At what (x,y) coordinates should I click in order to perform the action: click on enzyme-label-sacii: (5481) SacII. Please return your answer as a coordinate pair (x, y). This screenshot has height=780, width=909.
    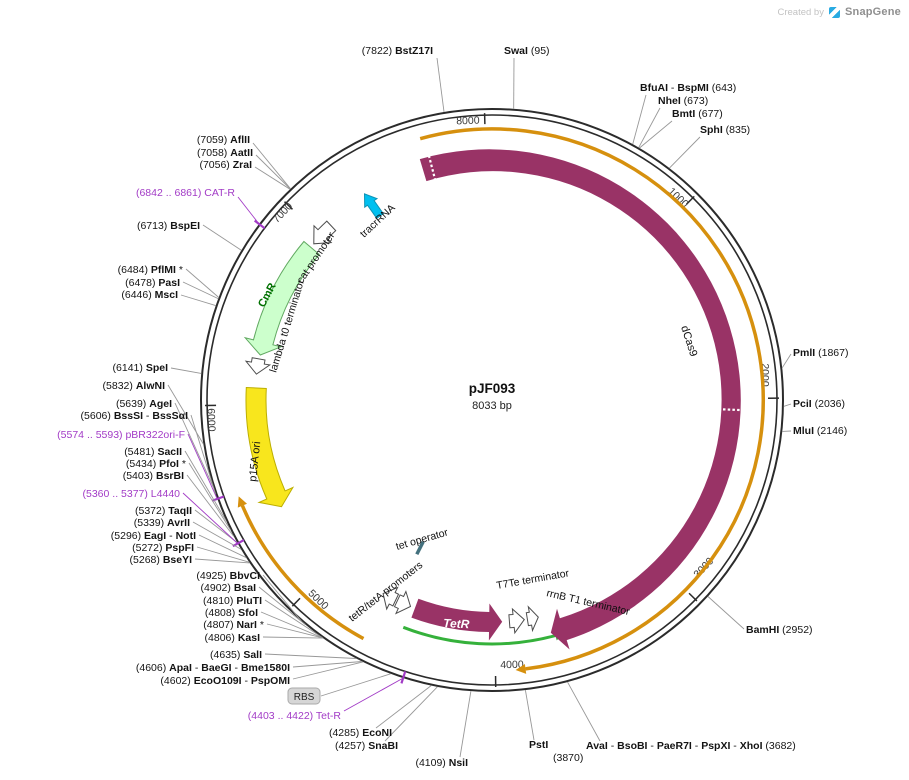
    Looking at the image, I should click on (153, 452).